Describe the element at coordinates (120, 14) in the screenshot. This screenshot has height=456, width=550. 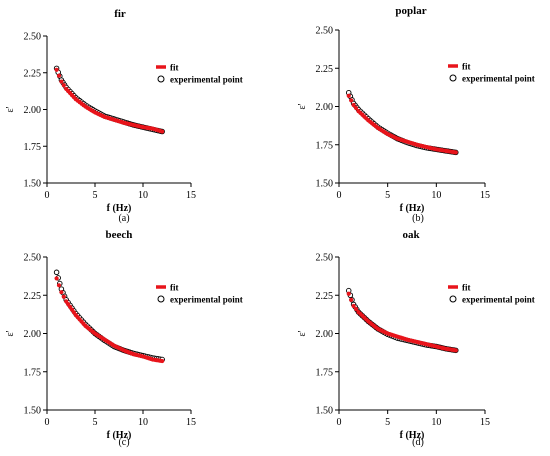
I see `chart-title: fir` at that location.